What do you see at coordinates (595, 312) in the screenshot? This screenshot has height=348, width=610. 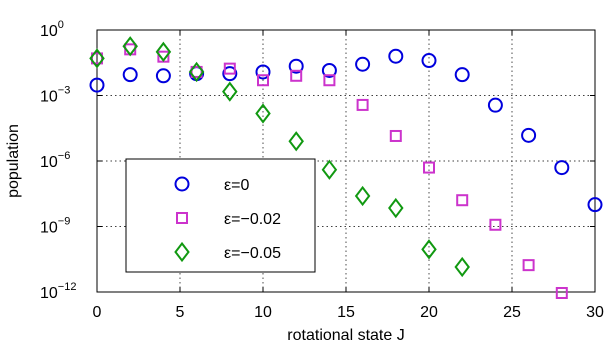 I see `x-tick-label: 30` at bounding box center [595, 312].